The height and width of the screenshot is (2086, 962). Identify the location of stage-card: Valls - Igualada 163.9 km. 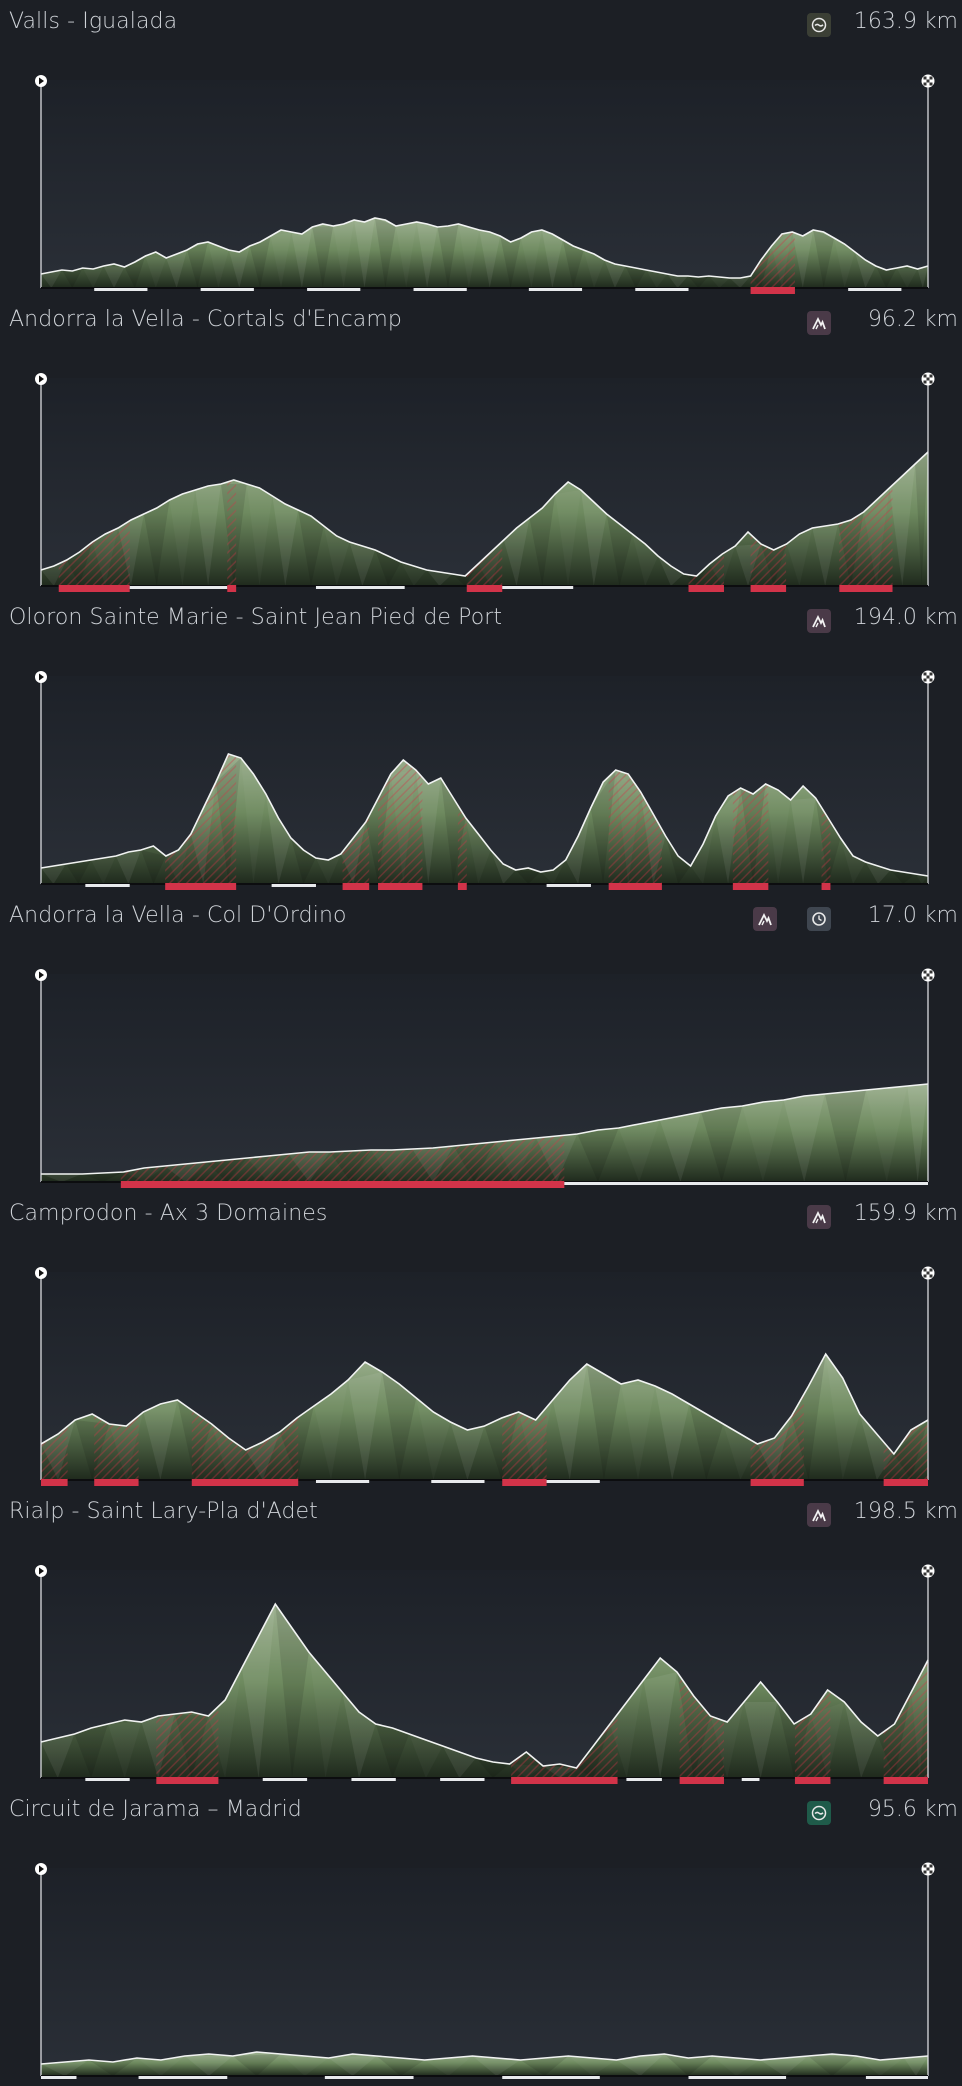
(481, 149).